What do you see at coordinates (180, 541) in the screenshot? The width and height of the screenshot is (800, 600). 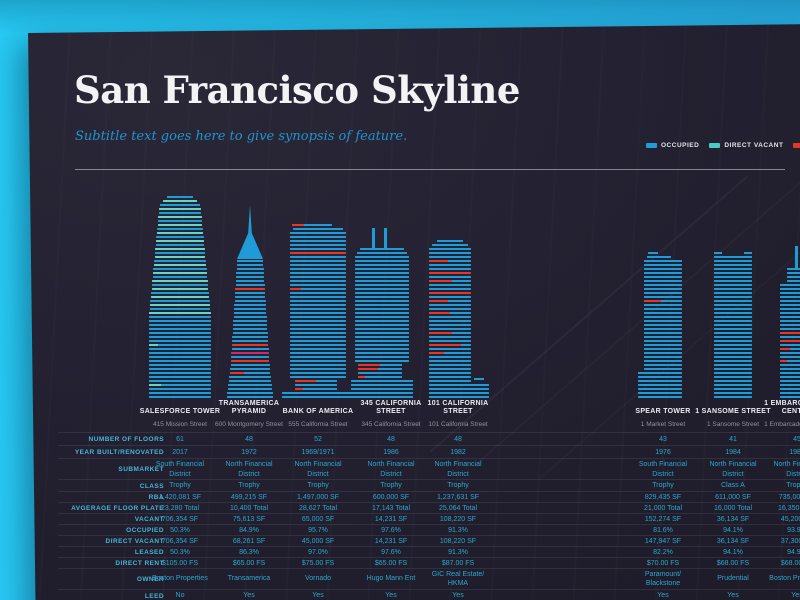 I see `table-cell: 706,354 SF` at bounding box center [180, 541].